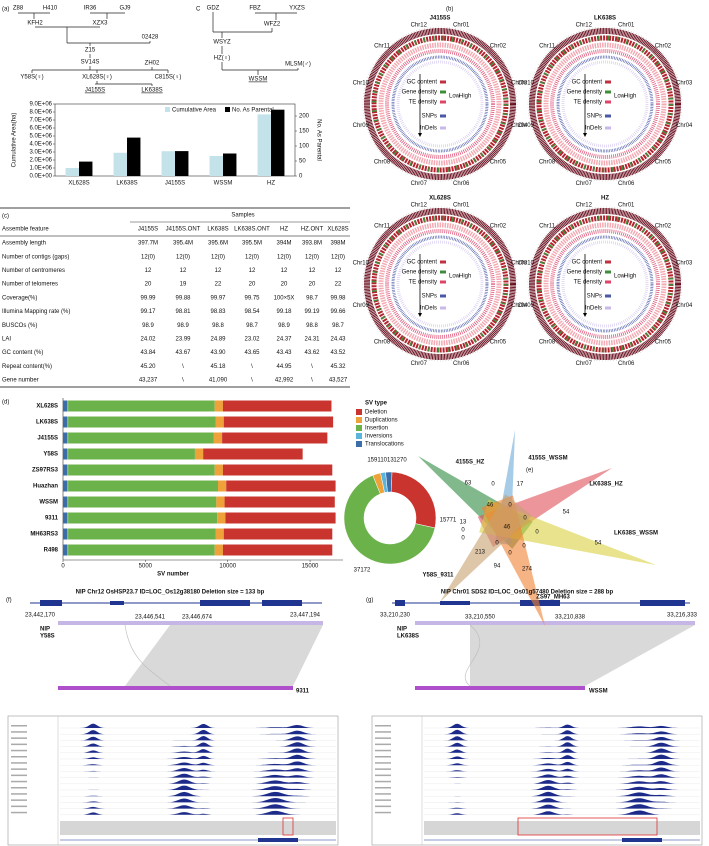 The width and height of the screenshot is (709, 846). What do you see at coordinates (44, 535) in the screenshot?
I see `y-tick-label: MH63RS3` at bounding box center [44, 535].